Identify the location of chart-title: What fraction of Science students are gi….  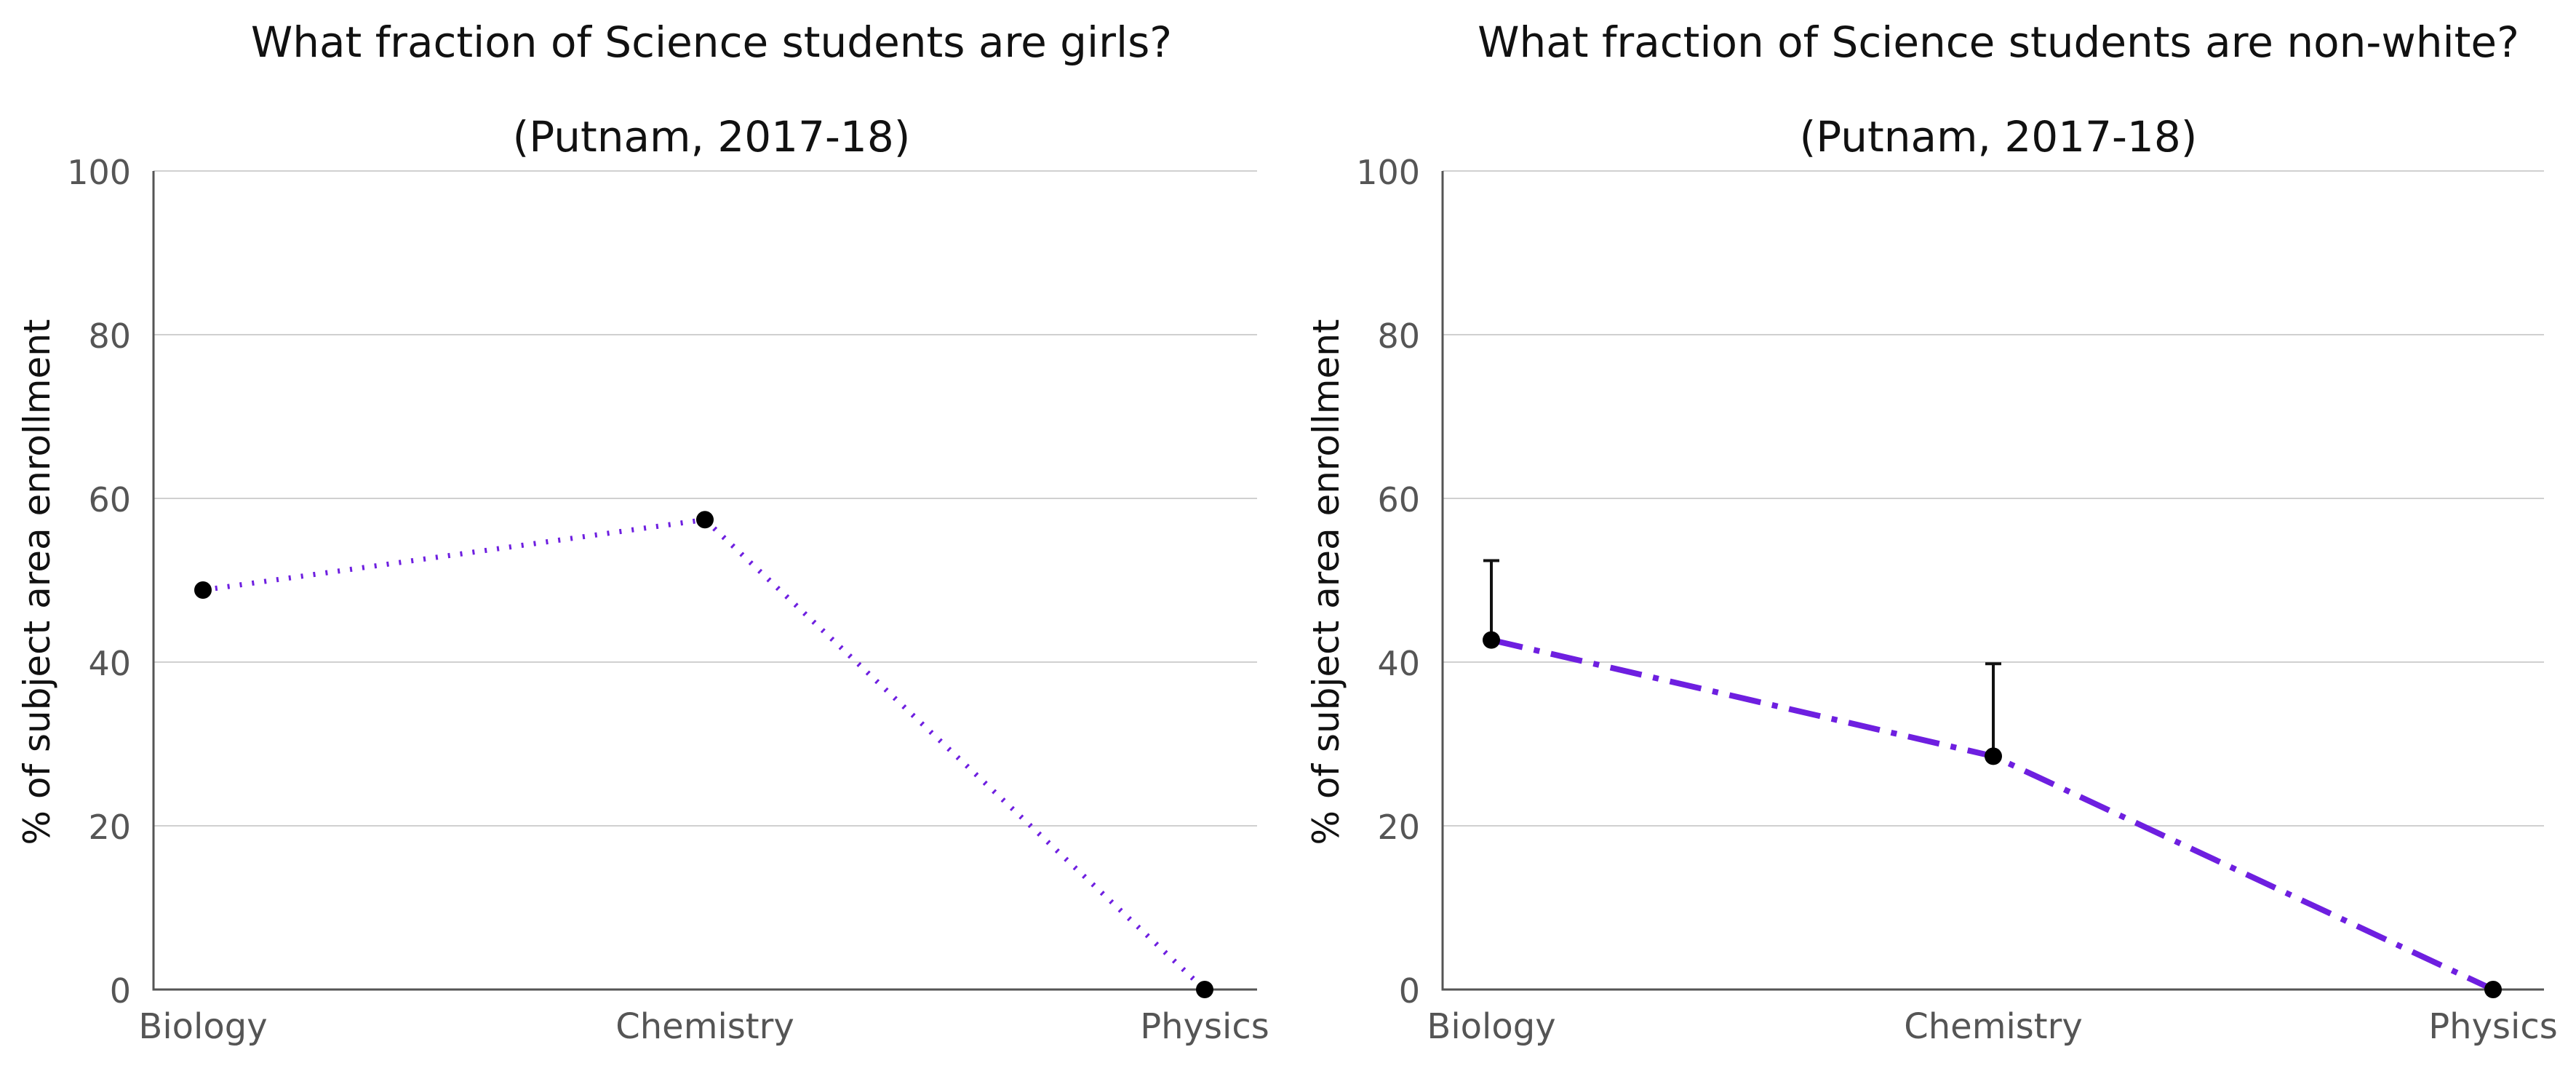
(711, 42).